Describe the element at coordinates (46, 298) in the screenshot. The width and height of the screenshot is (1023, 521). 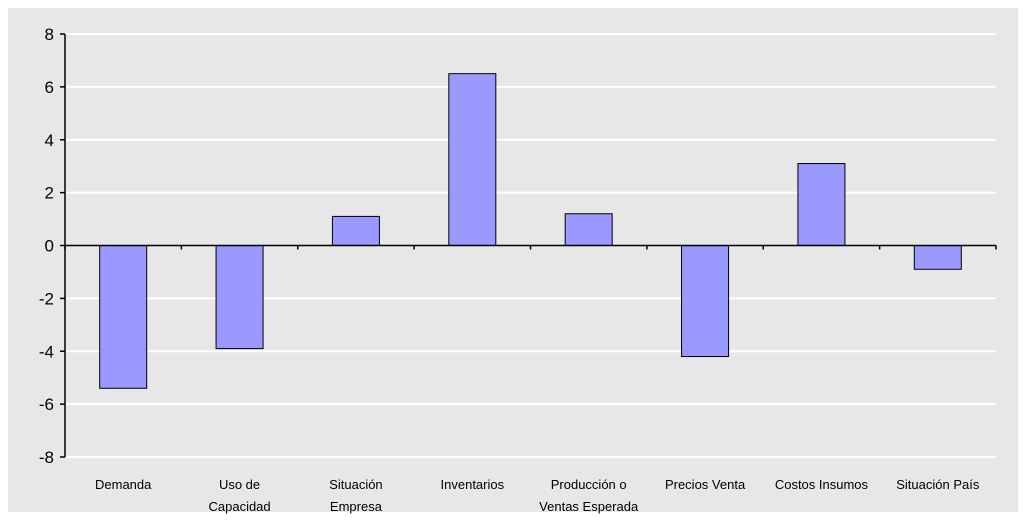
I see `y-tick-label: -2` at that location.